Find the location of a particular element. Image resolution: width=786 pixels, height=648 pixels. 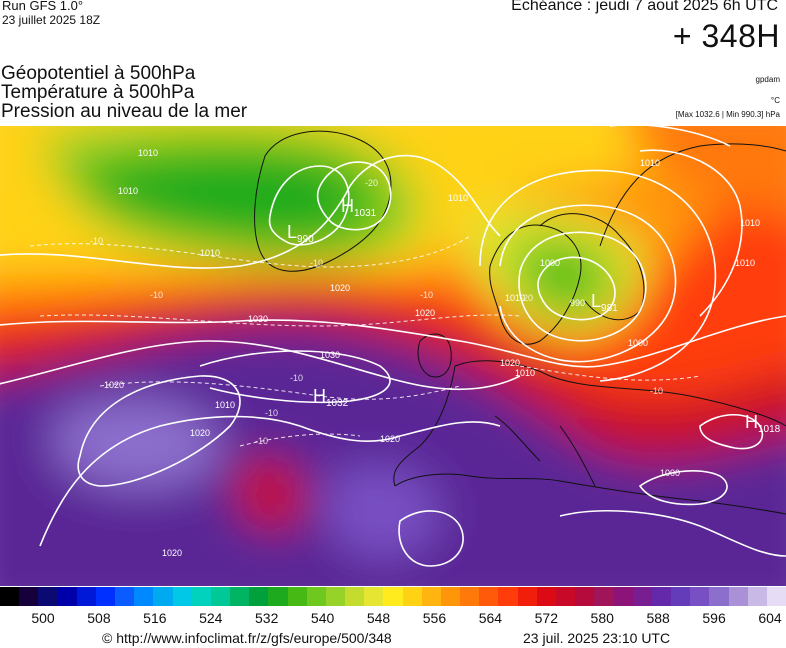

lead-time: + 348H is located at coordinates (726, 36).